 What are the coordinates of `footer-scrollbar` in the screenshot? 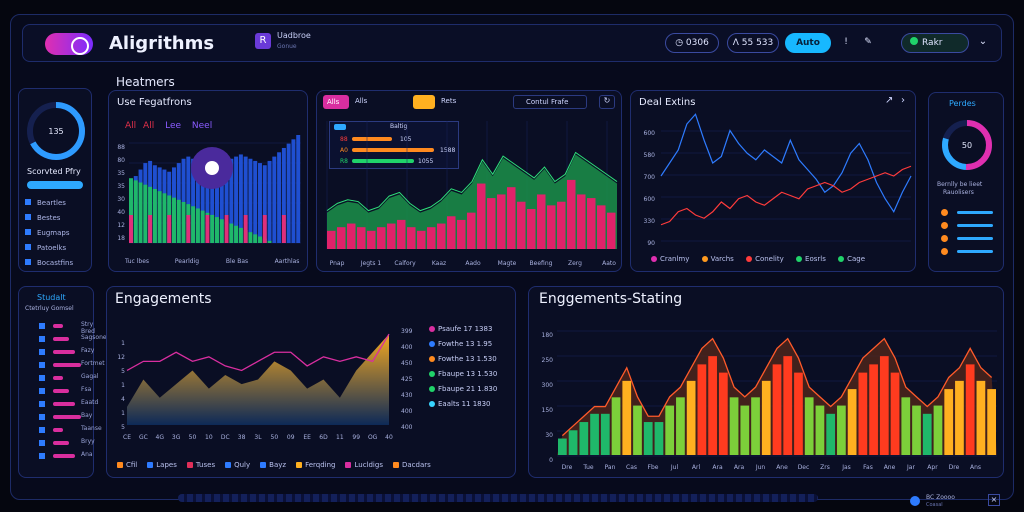 It's located at (498, 498).